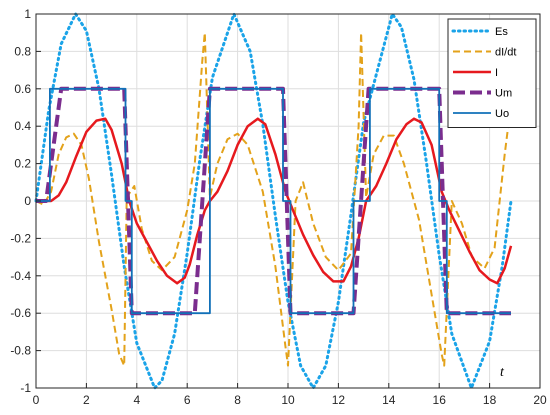 The height and width of the screenshot is (415, 550). Describe the element at coordinates (36, 400) in the screenshot. I see `x-tick-label: 0` at that location.